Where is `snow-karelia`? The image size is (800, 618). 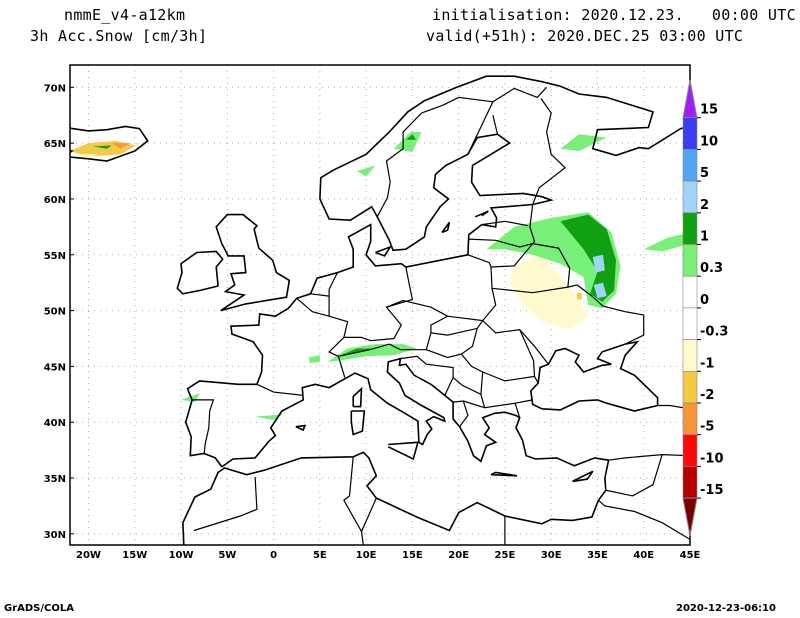 snow-karelia is located at coordinates (583, 142).